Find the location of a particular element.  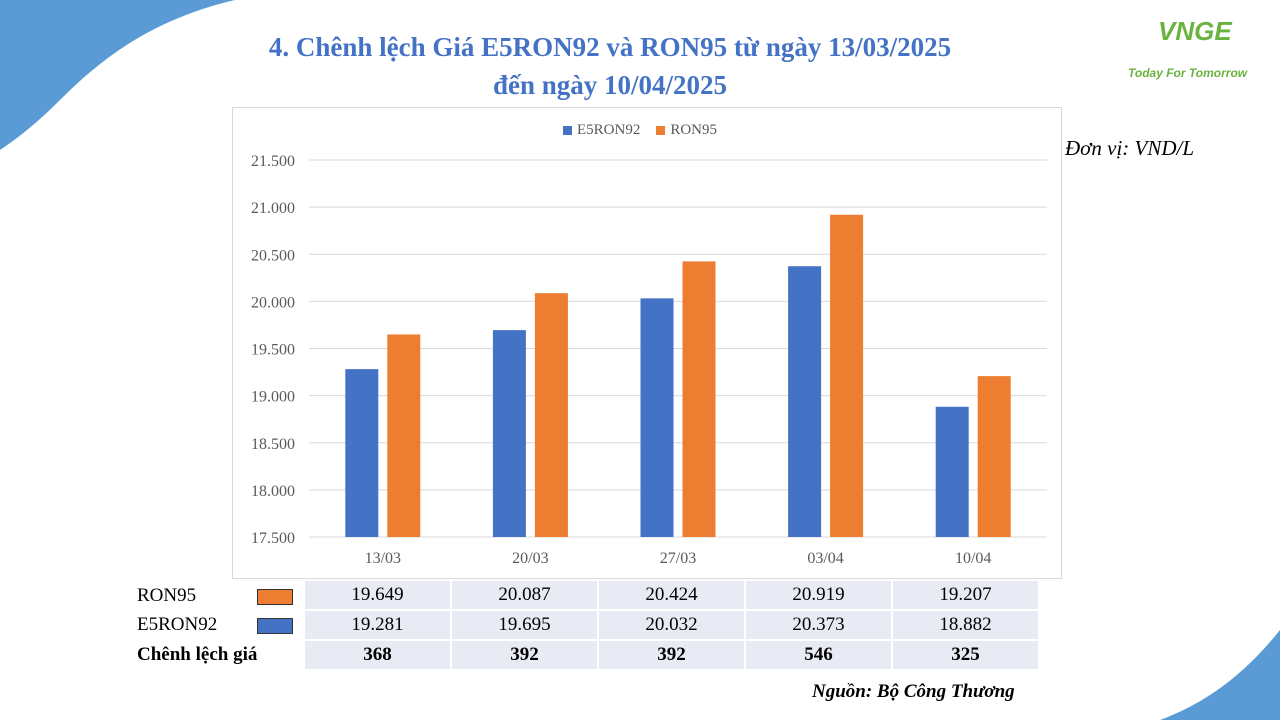

table-cell: 325 is located at coordinates (966, 655).